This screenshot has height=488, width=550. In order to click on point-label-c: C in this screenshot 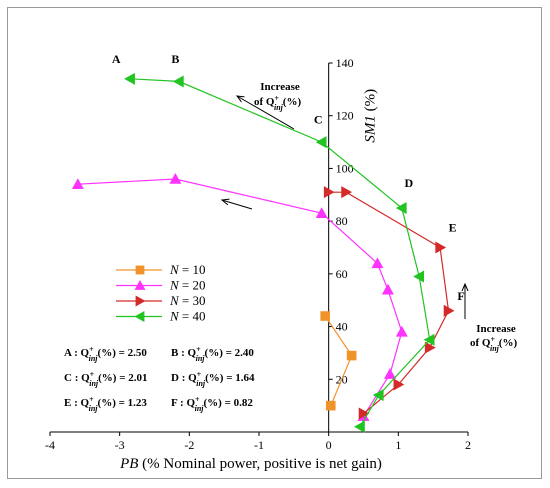, I will do `click(318, 120)`.